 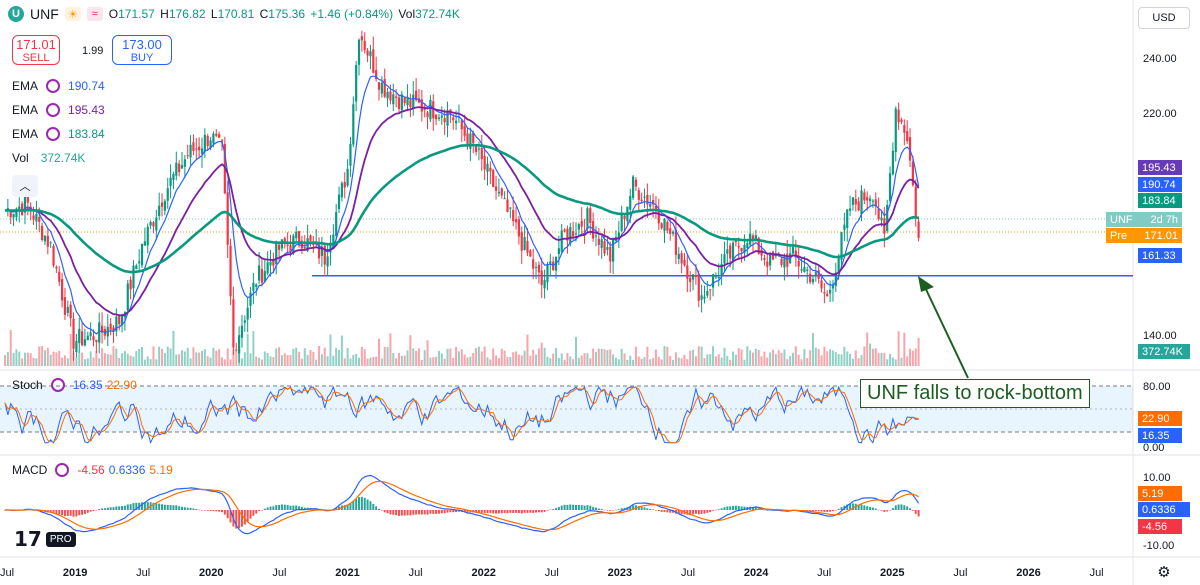 What do you see at coordinates (92, 470) in the screenshot?
I see `macd-legend: MACD -4.56 0.6336 5.19` at bounding box center [92, 470].